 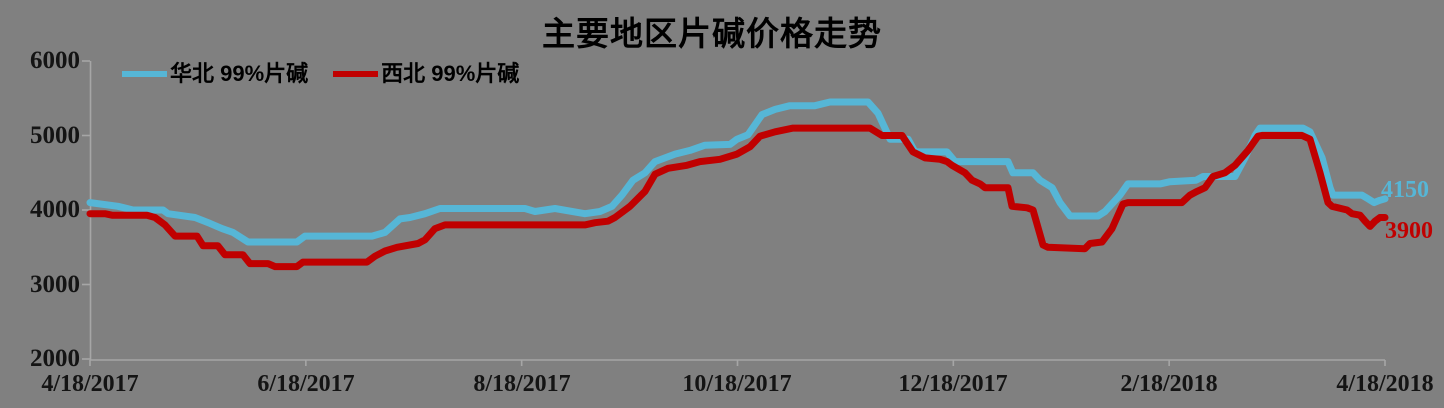 I want to click on y-axis-tick-label: 4000, so click(x=55, y=209).